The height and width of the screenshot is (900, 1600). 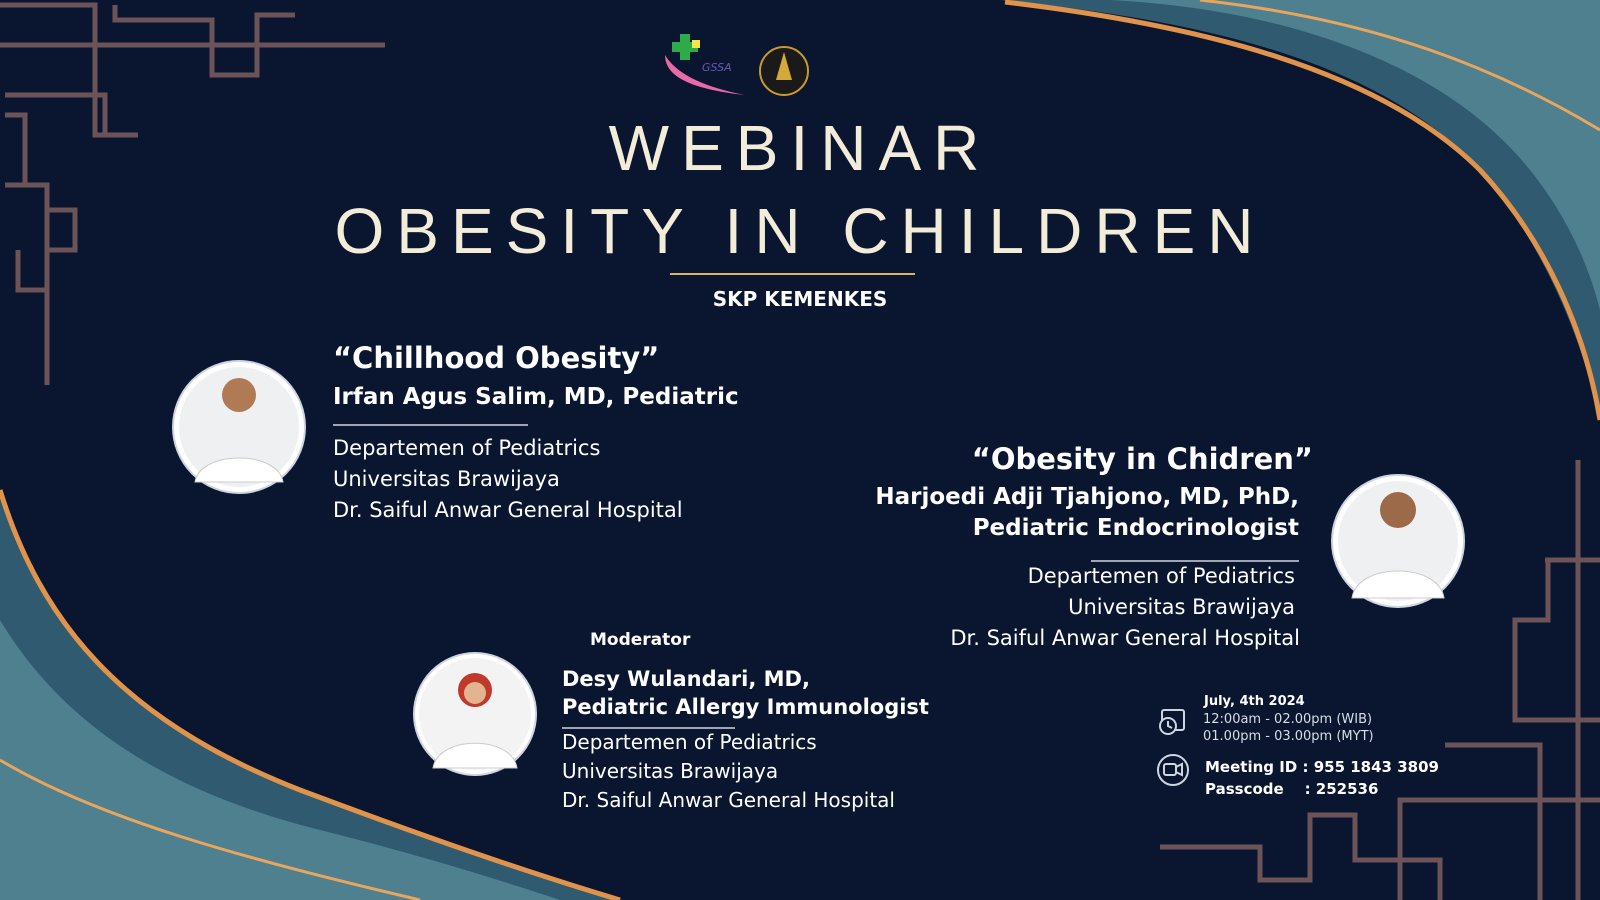 What do you see at coordinates (1292, 789) in the screenshot?
I see `meeting-info: Passcode : 252536` at bounding box center [1292, 789].